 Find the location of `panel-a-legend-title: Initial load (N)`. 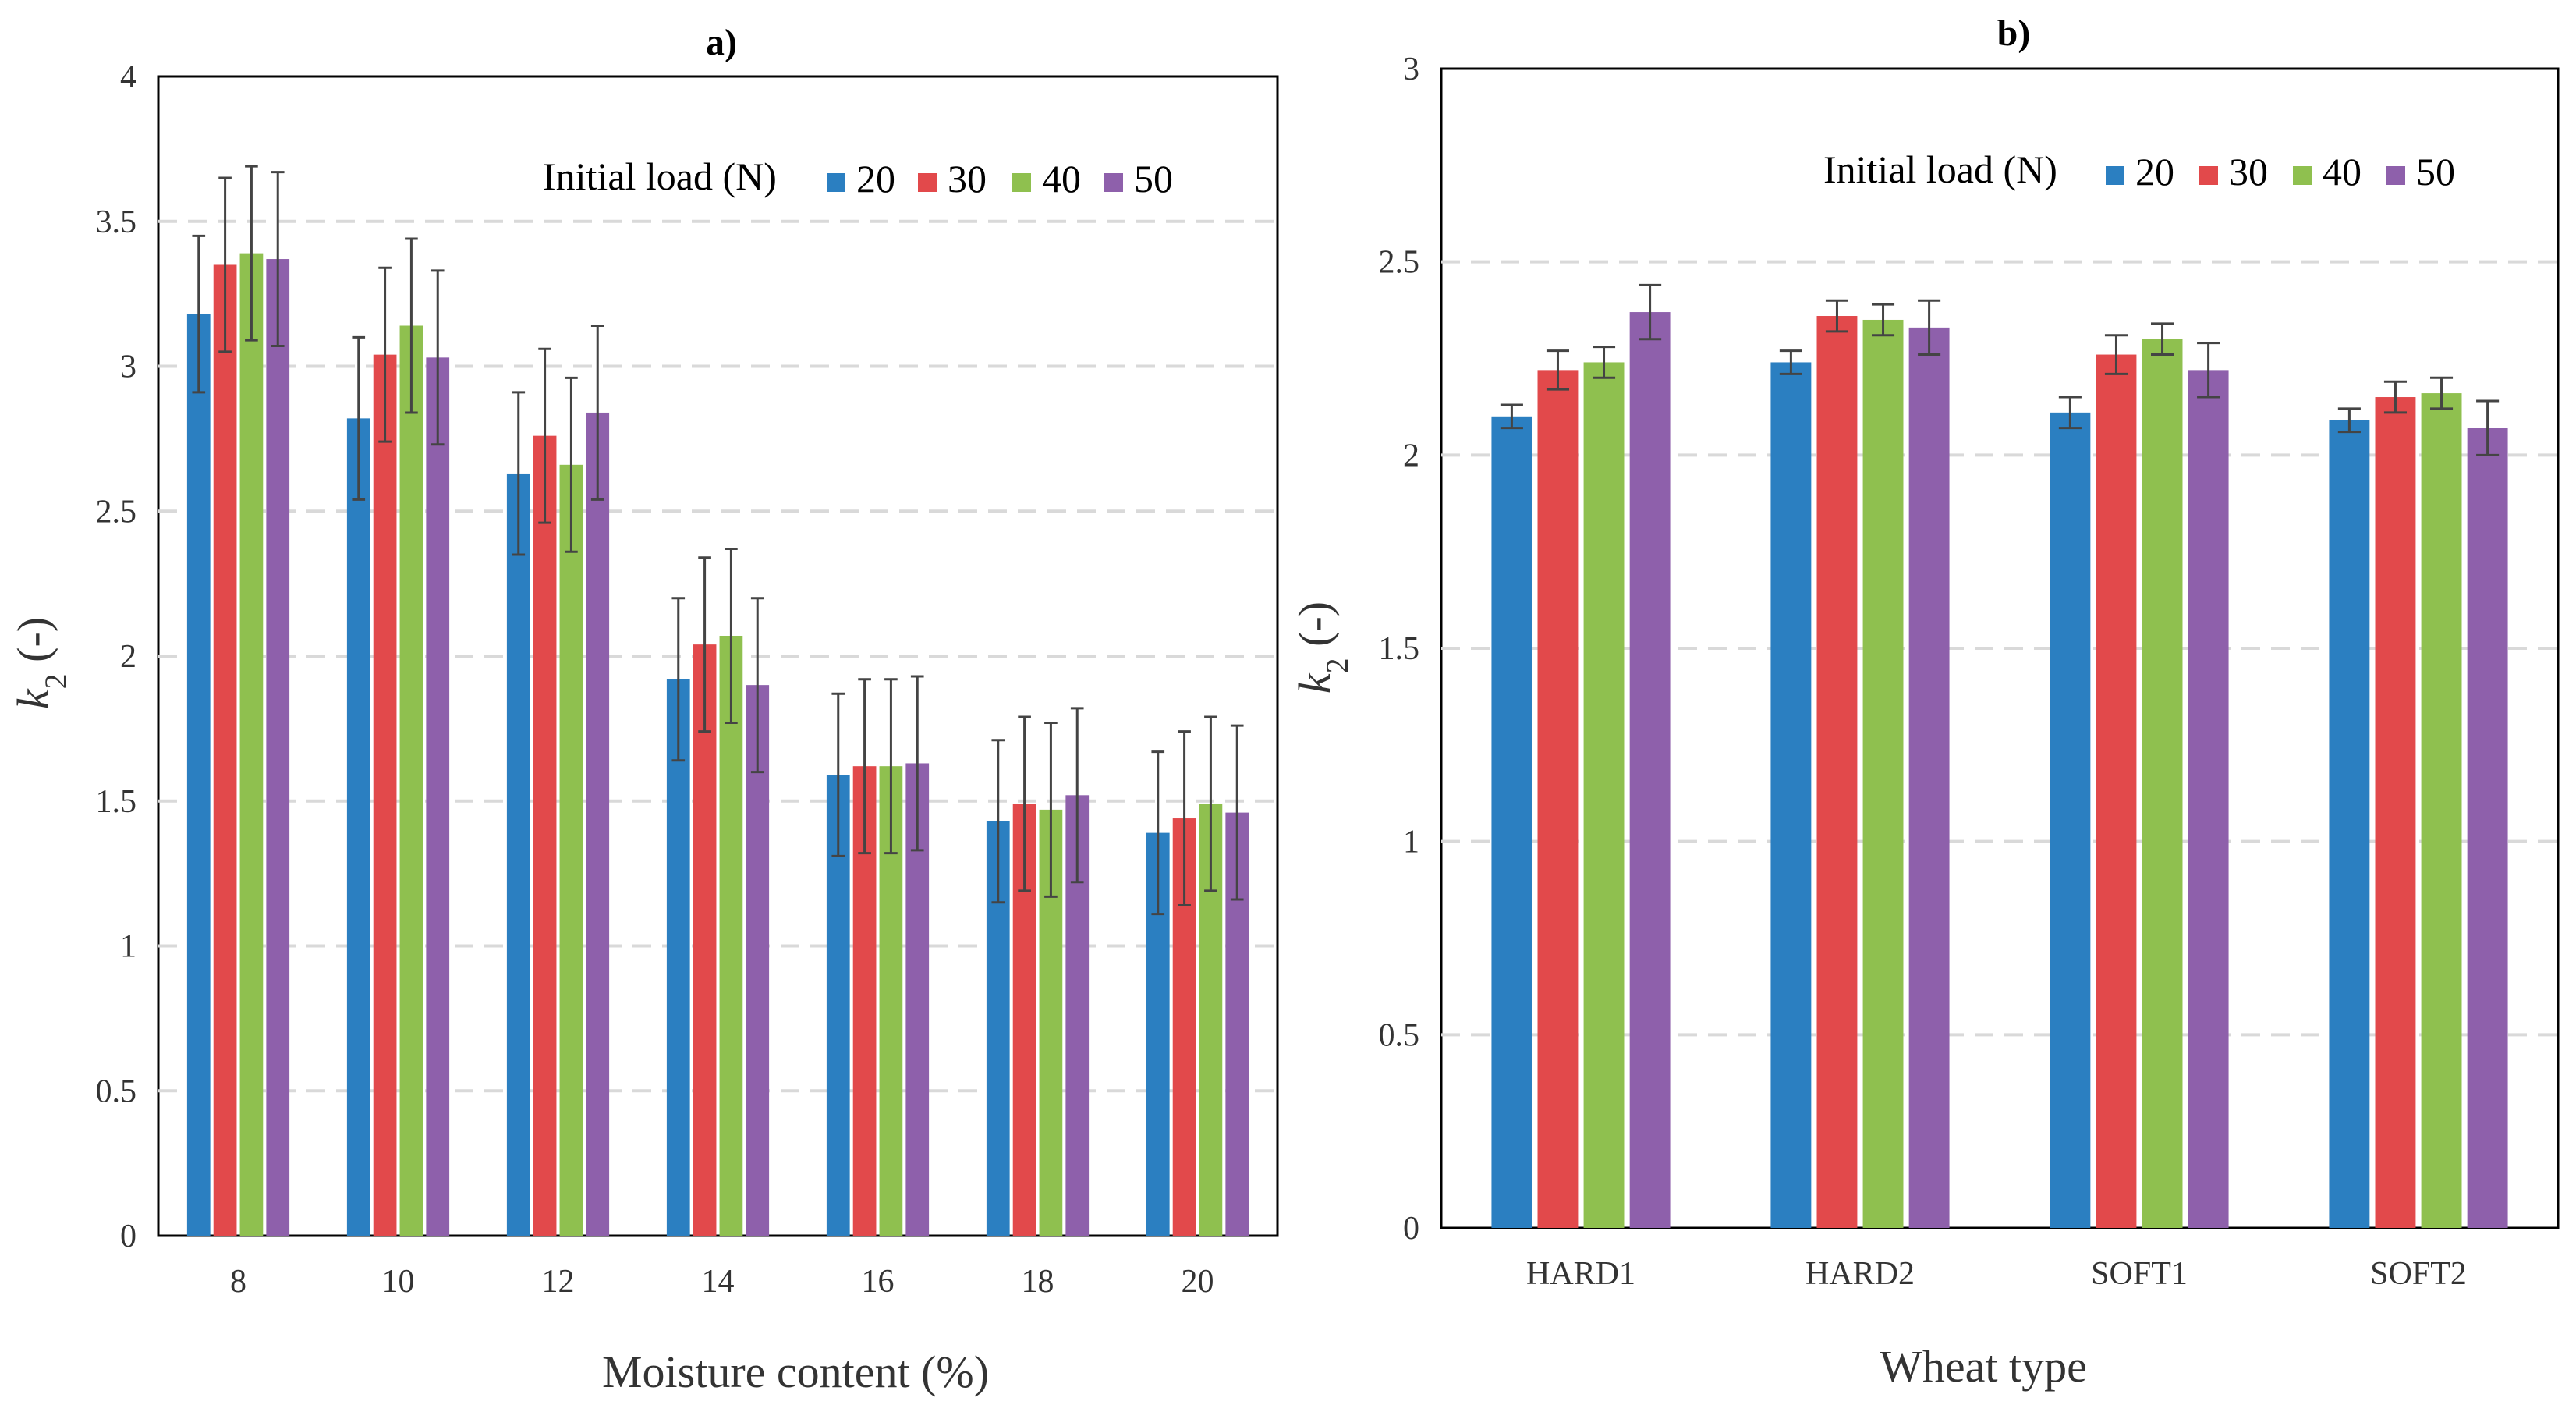

panel-a-legend-title: Initial load (N) is located at coordinates (660, 176).